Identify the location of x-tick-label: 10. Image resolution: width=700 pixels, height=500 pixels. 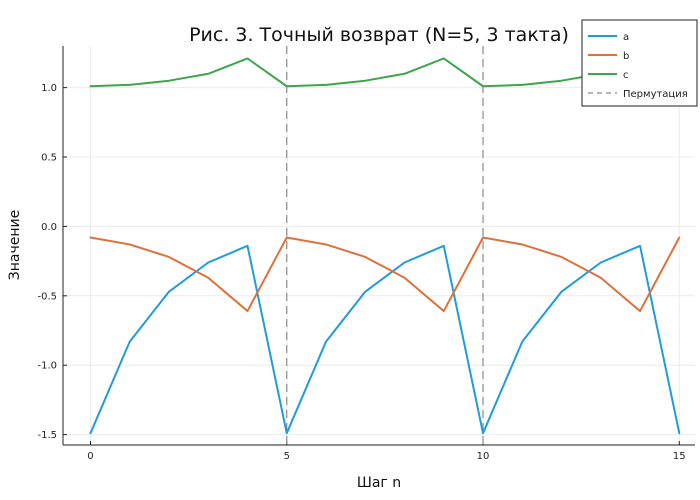
(483, 456).